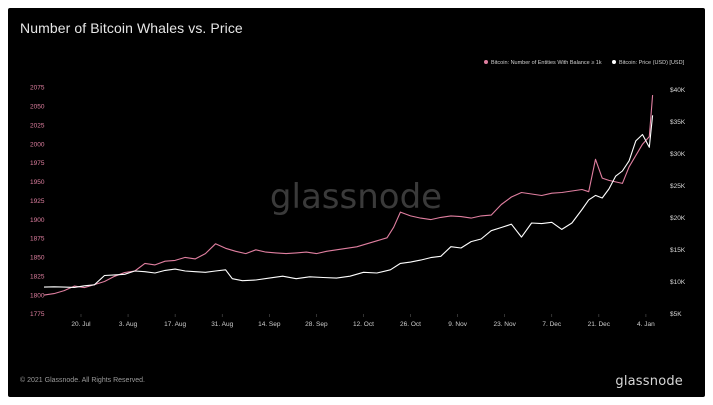 The height and width of the screenshot is (405, 713). What do you see at coordinates (552, 324) in the screenshot?
I see `x-tick-label: 7. Dec` at bounding box center [552, 324].